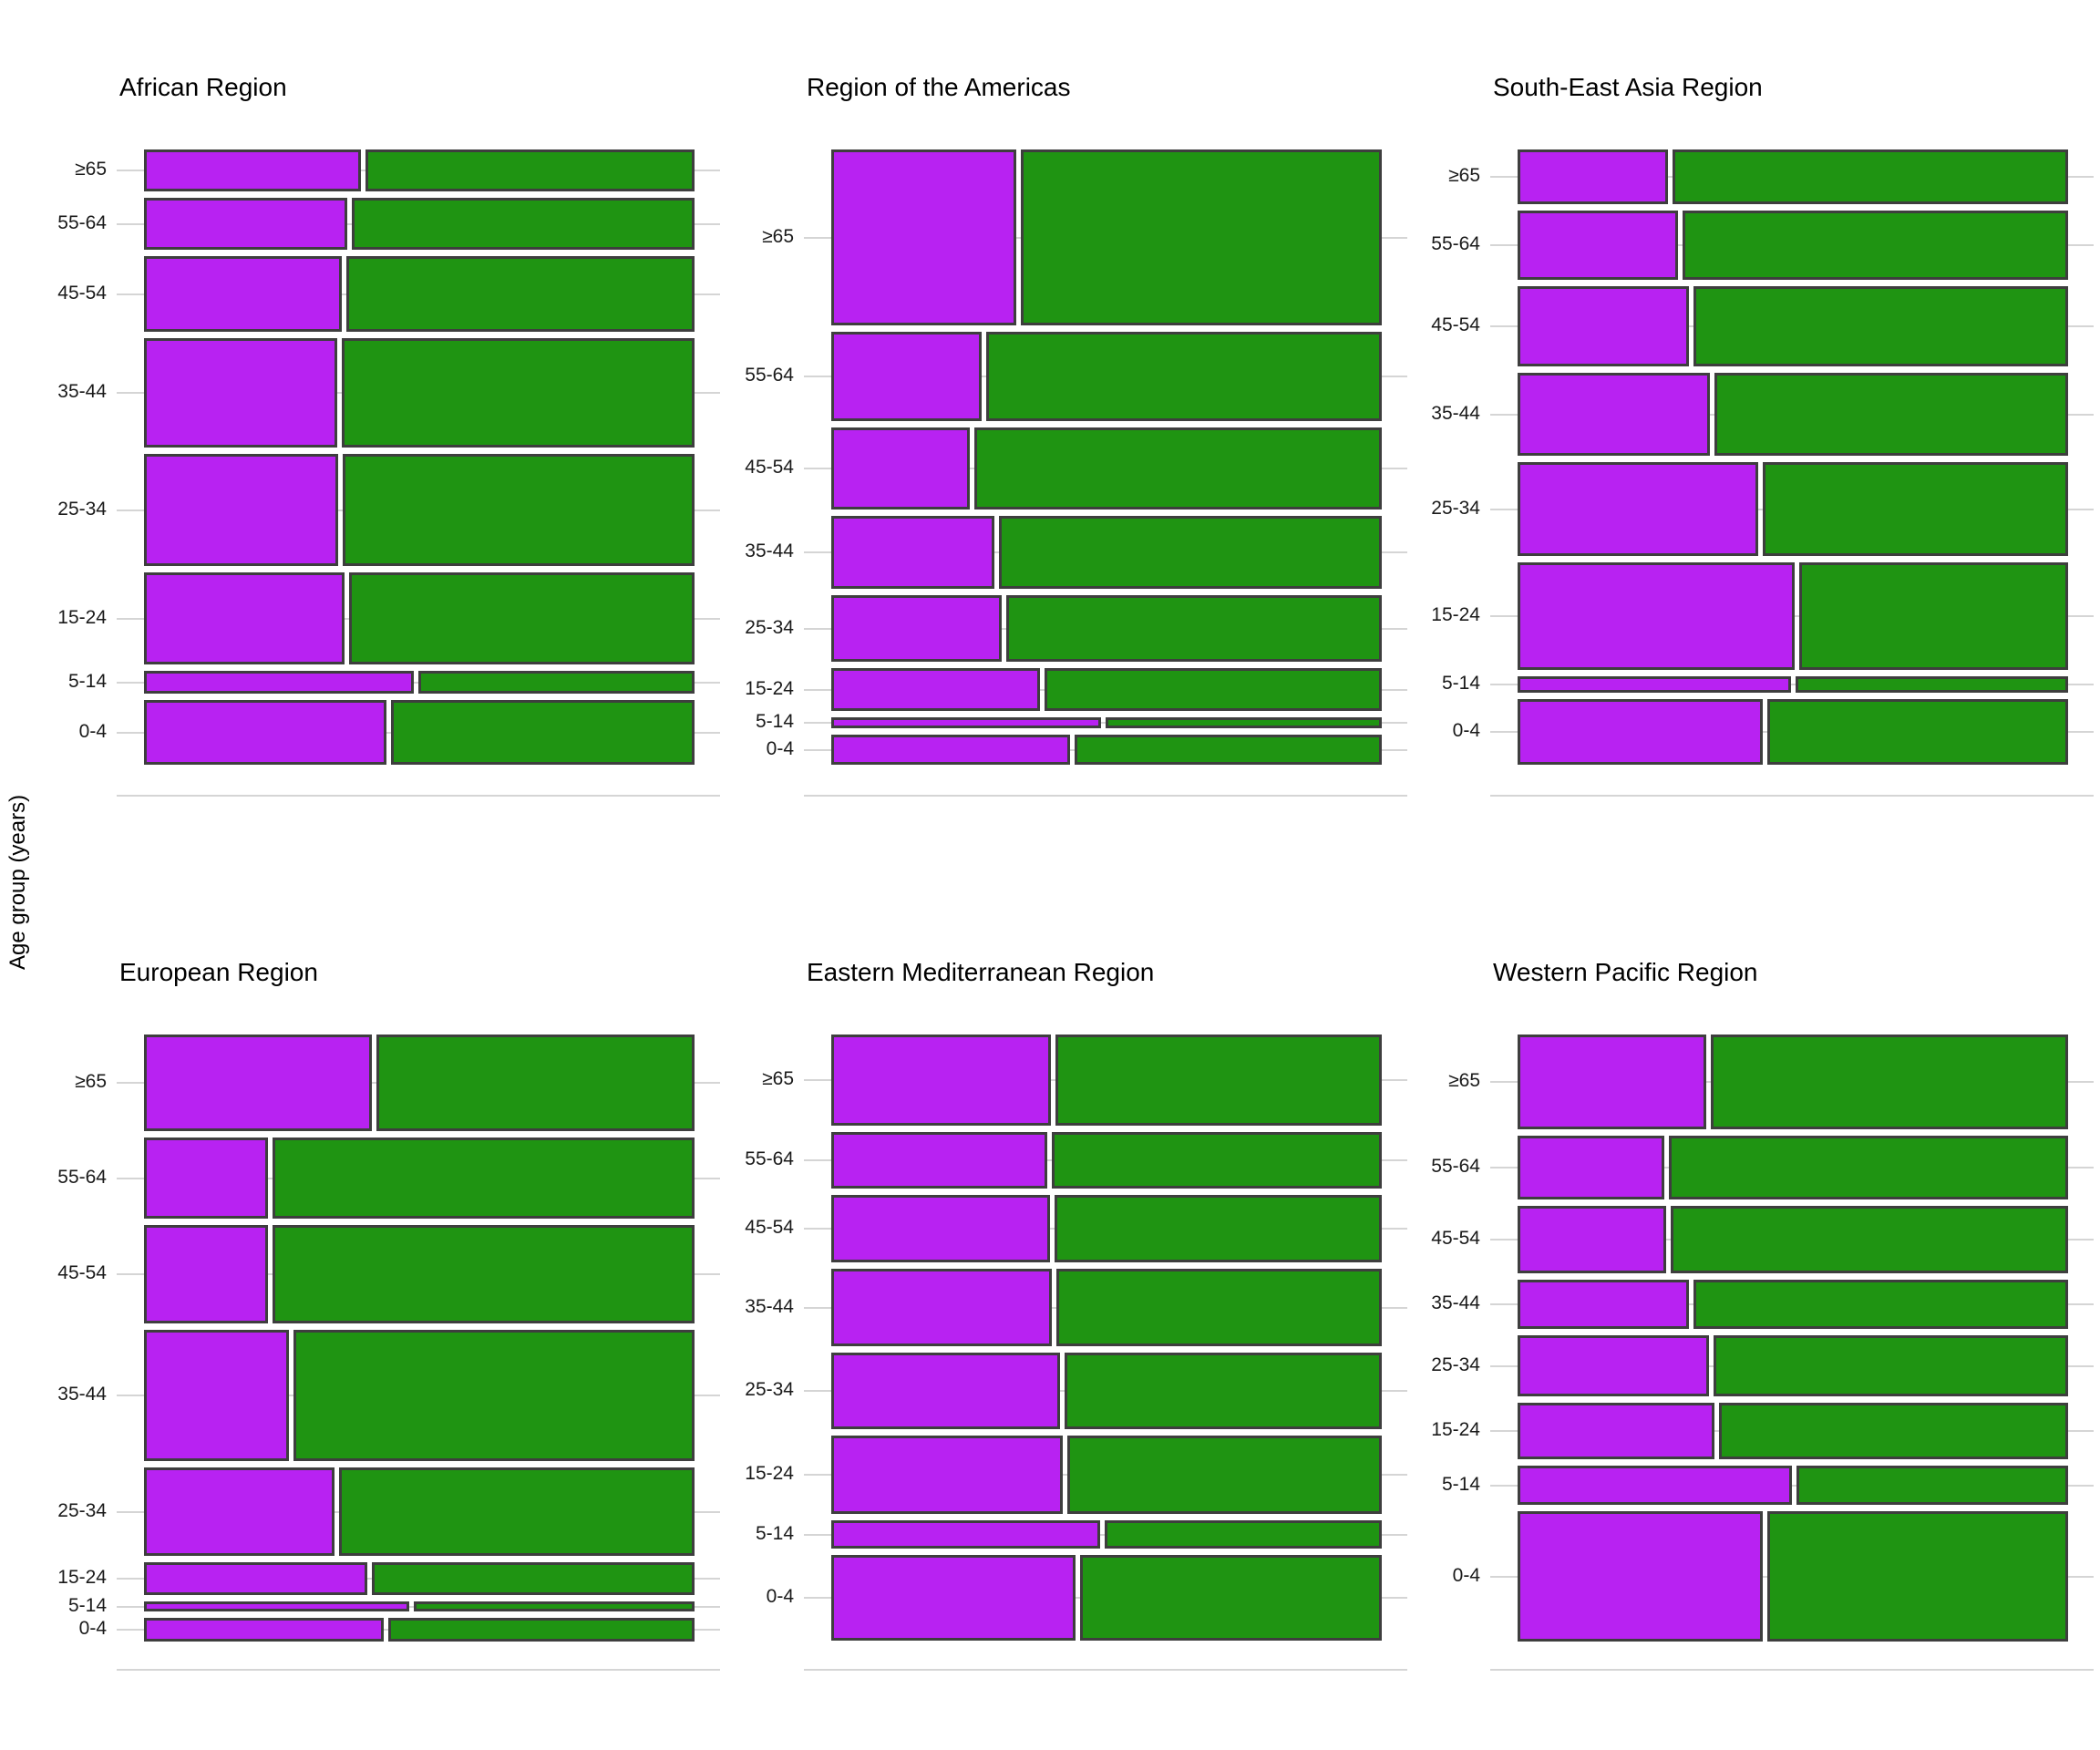 The image size is (2100, 1750). I want to click on mosaic-row-european-region-5-14: 5-14, so click(394, 1606).